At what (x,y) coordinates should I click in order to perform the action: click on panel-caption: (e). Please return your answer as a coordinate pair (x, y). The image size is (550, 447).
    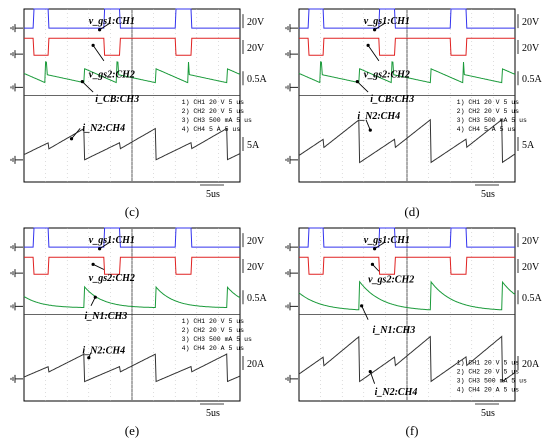
    Looking at the image, I should click on (132, 430).